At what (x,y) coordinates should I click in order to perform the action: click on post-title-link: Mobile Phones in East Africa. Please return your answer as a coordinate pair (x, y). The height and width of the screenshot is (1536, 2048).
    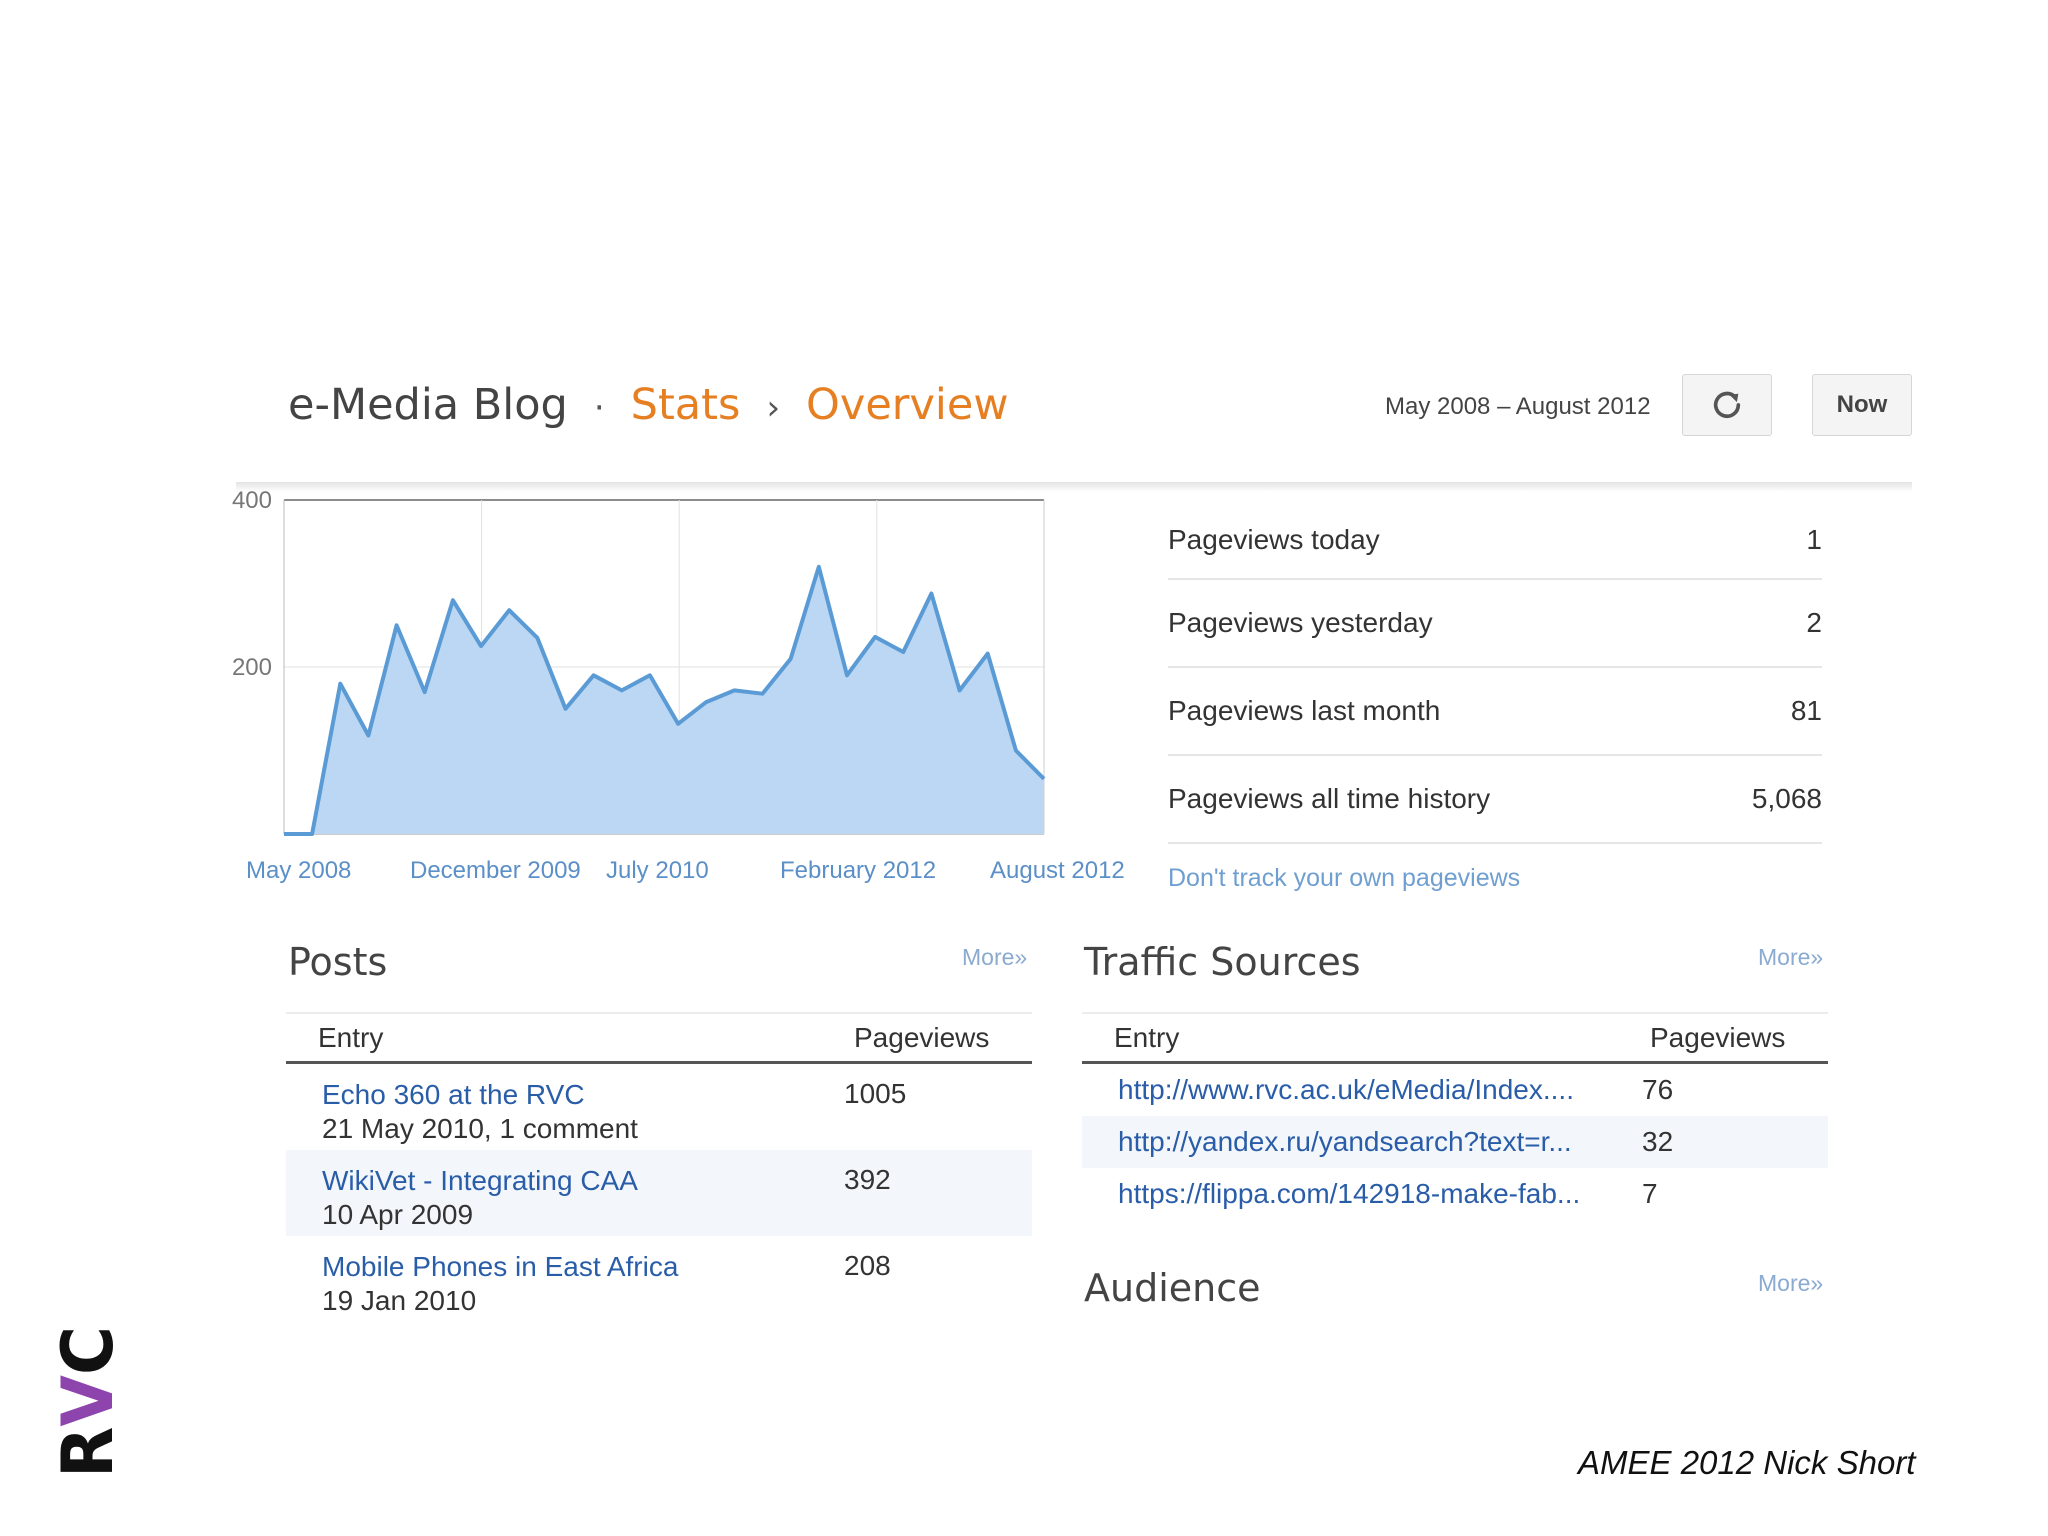
    Looking at the image, I should click on (500, 1266).